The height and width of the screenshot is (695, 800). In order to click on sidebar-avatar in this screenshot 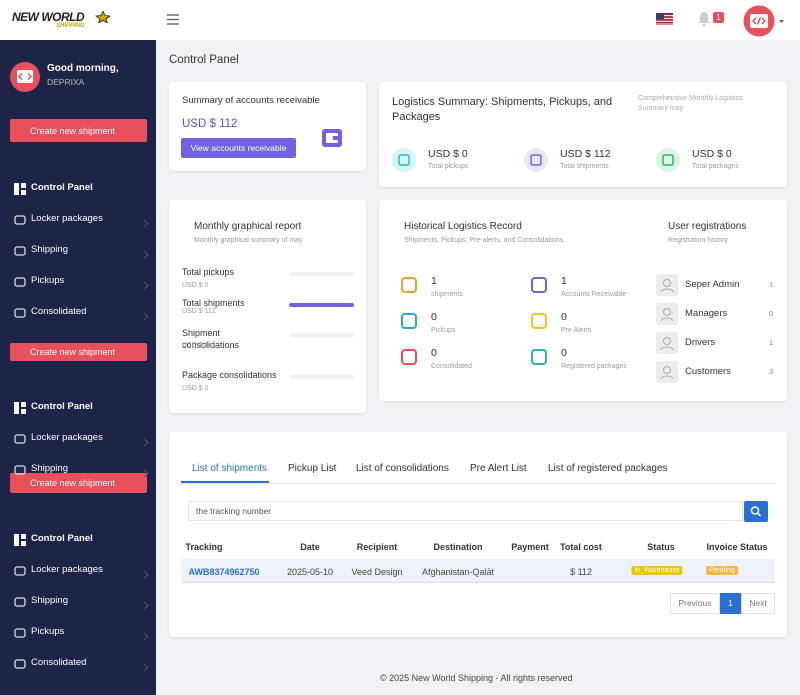, I will do `click(25, 77)`.